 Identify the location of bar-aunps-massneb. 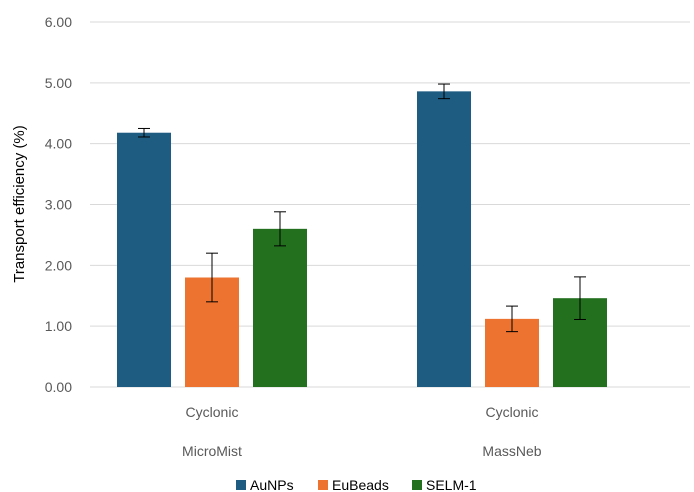
(444, 239).